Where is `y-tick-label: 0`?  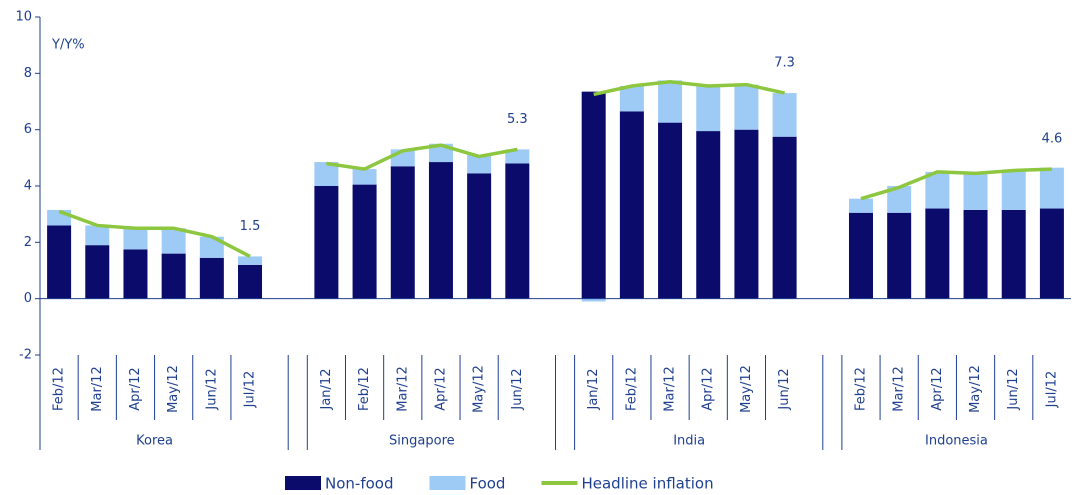
y-tick-label: 0 is located at coordinates (28, 298).